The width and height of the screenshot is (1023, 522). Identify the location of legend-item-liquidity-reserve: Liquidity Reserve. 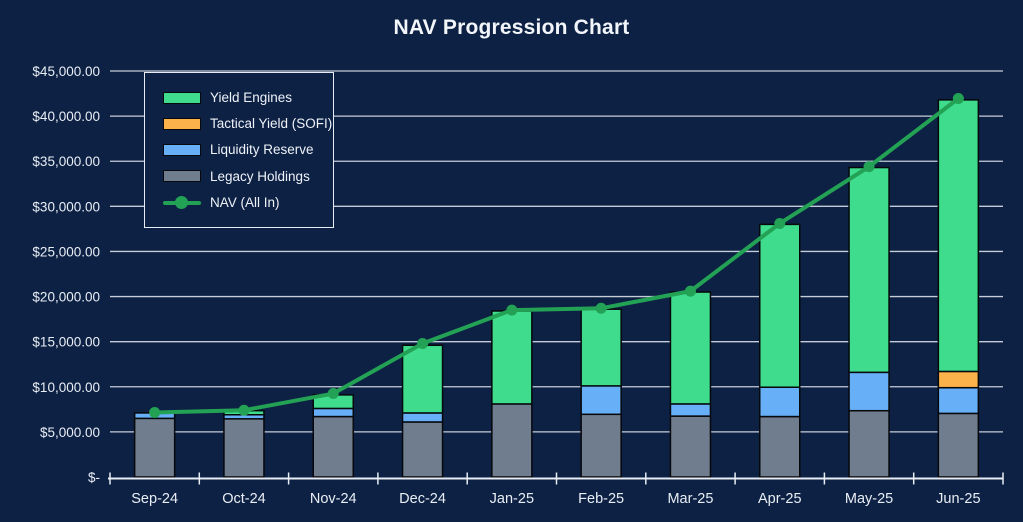
(248, 149).